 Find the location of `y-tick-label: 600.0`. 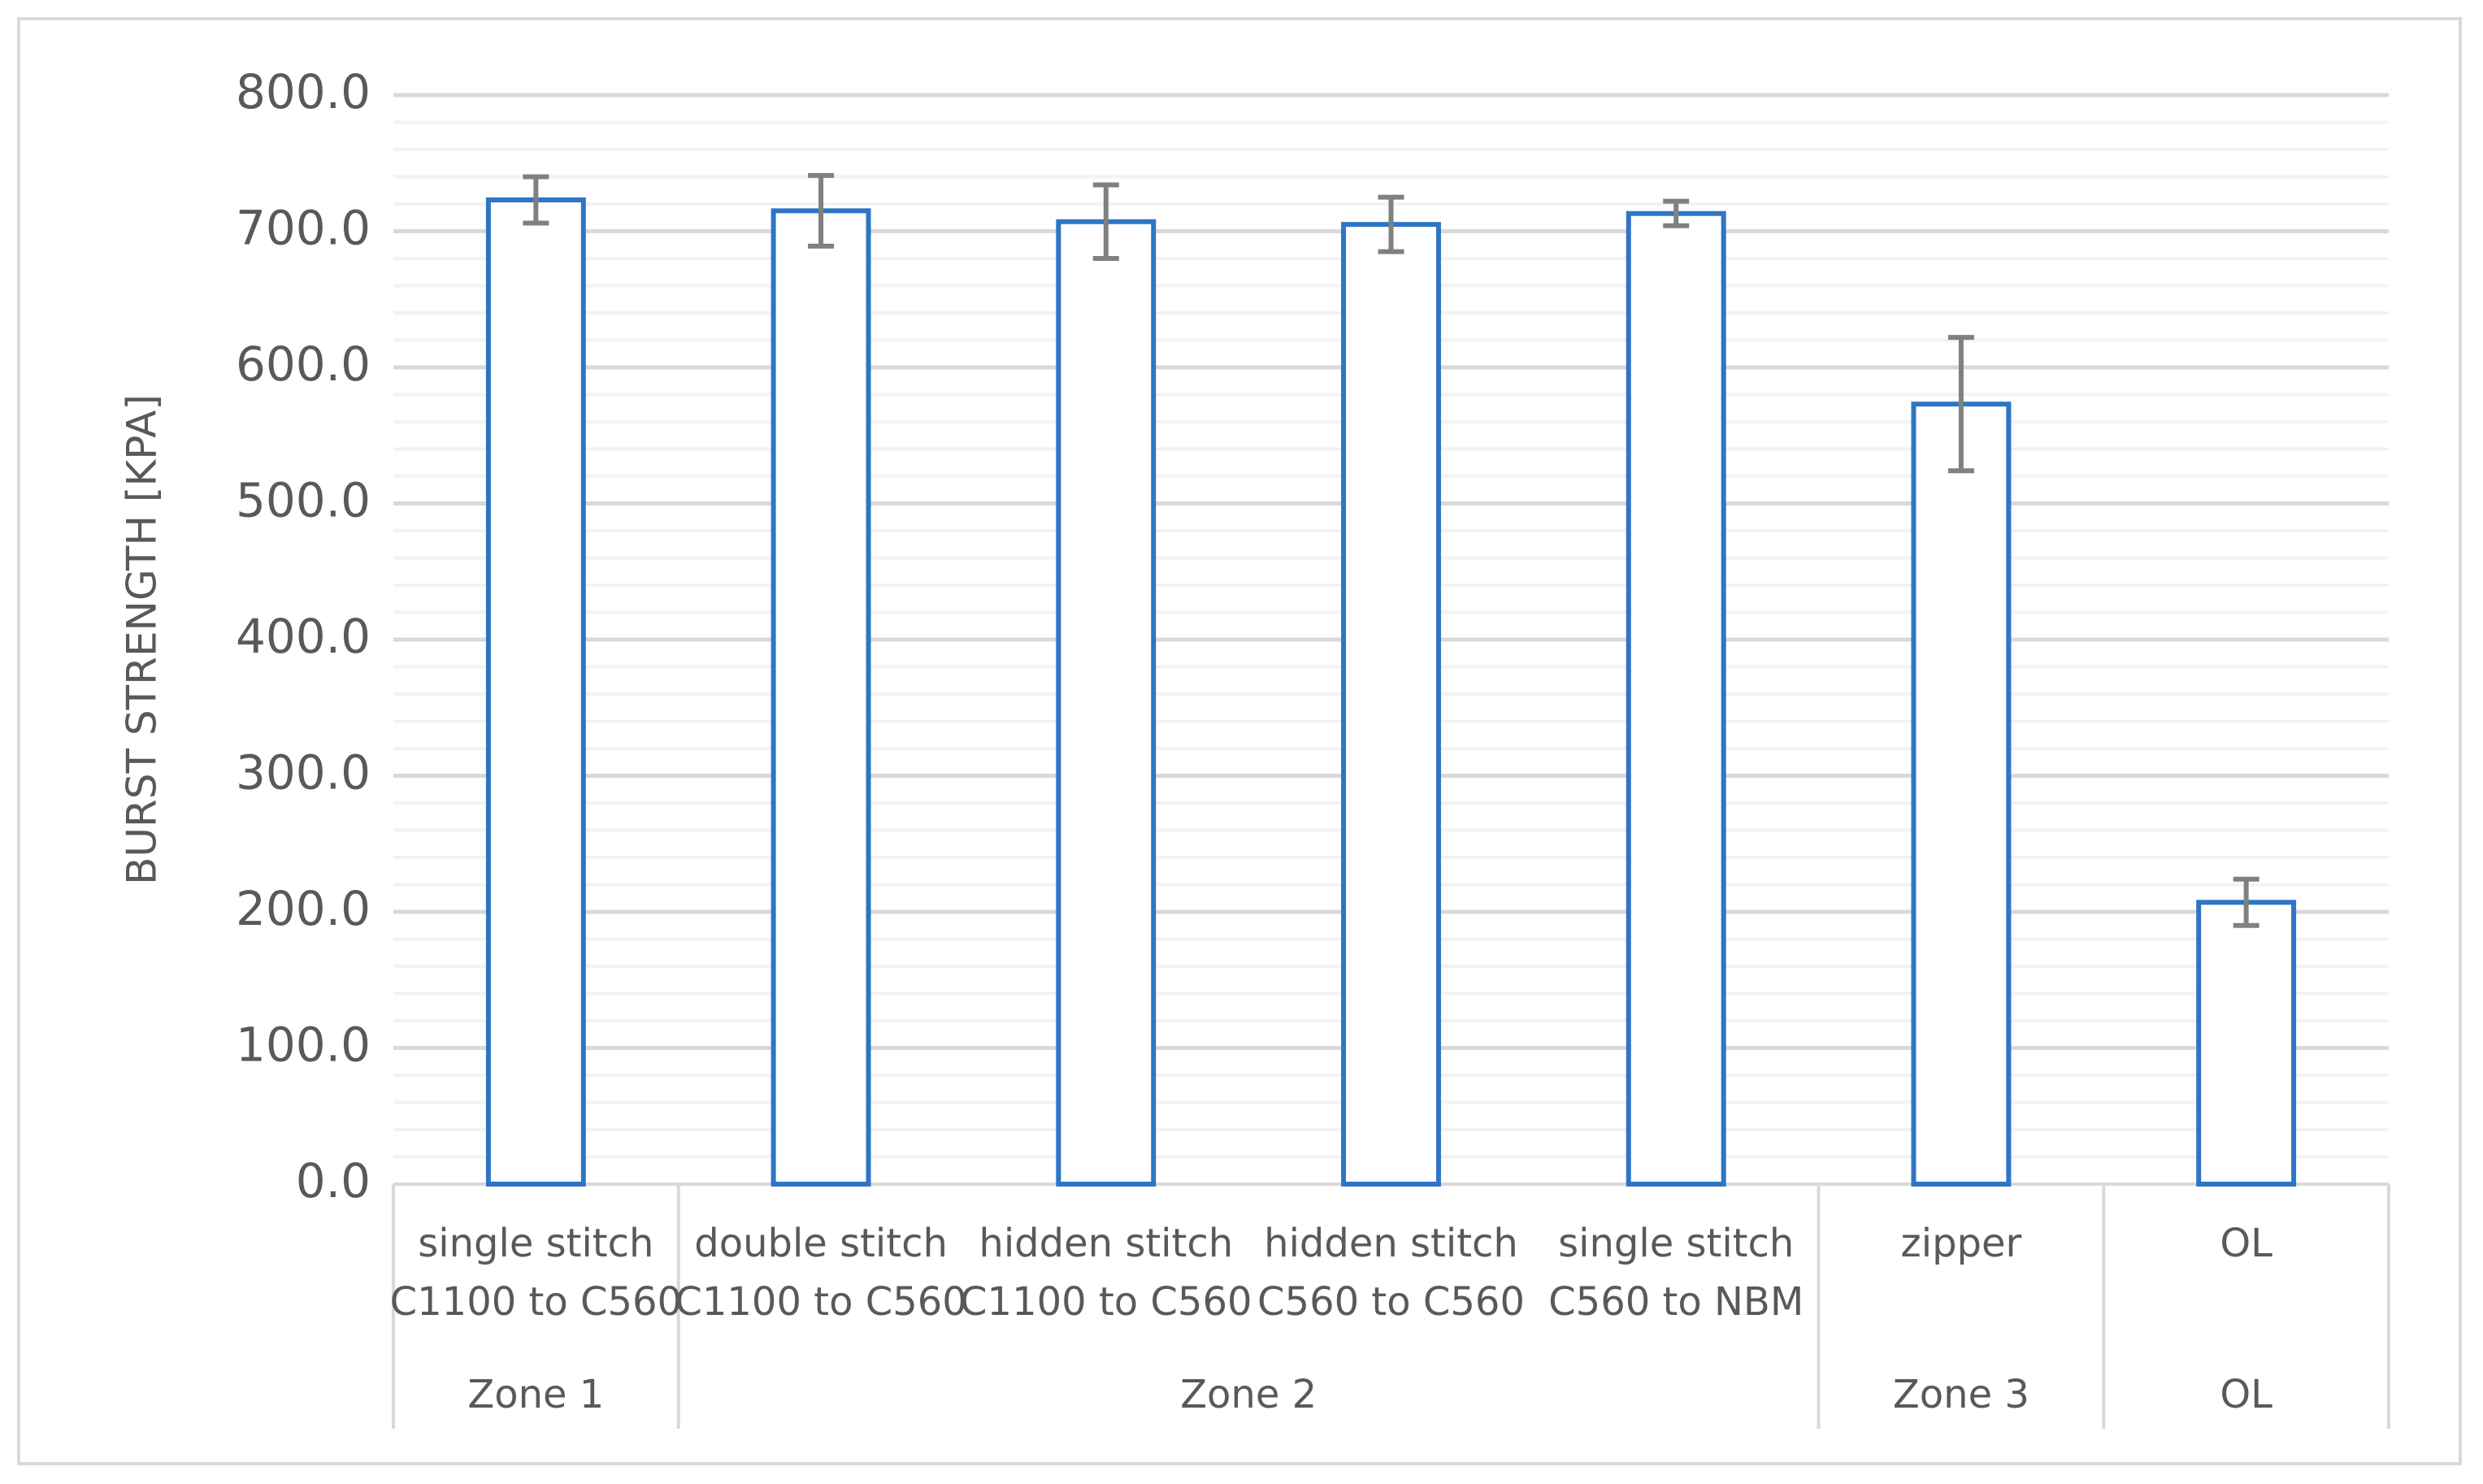

y-tick-label: 600.0 is located at coordinates (303, 364).